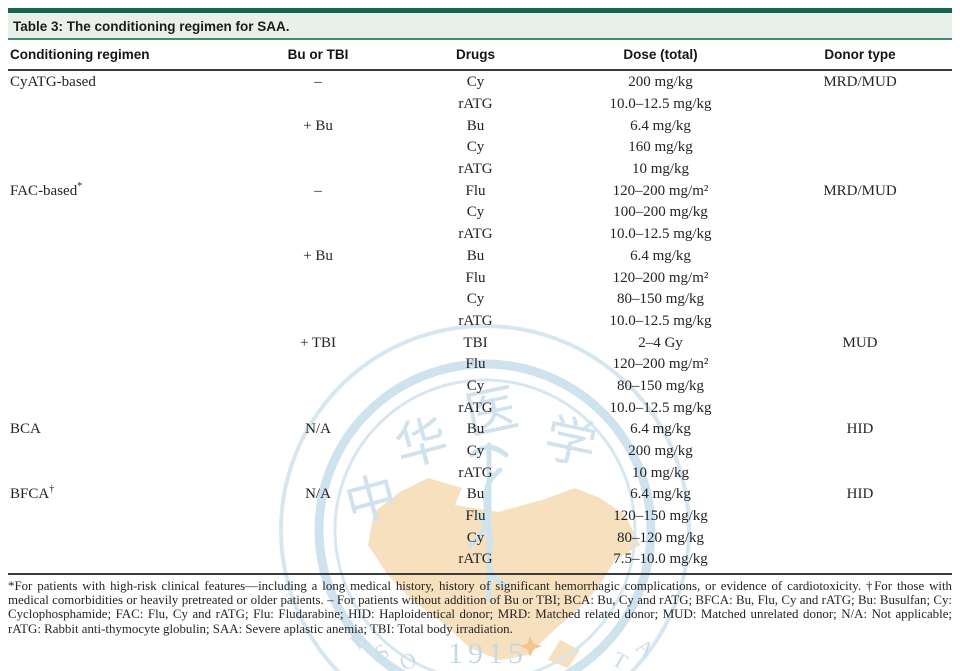 Image resolution: width=960 pixels, height=671 pixels. Describe the element at coordinates (620, 658) in the screenshot. I see `watermark-letter: T` at that location.